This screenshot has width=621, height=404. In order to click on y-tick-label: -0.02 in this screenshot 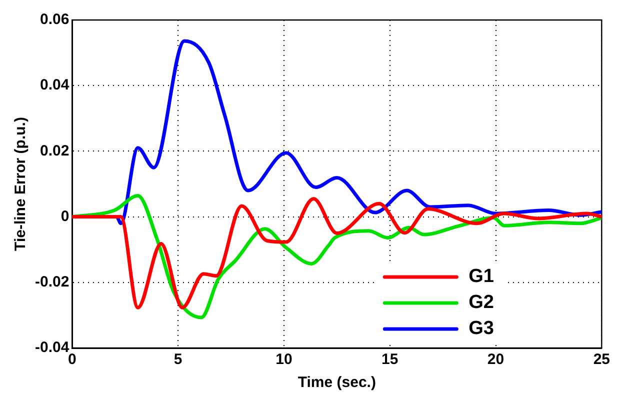, I will do `click(52, 282)`.